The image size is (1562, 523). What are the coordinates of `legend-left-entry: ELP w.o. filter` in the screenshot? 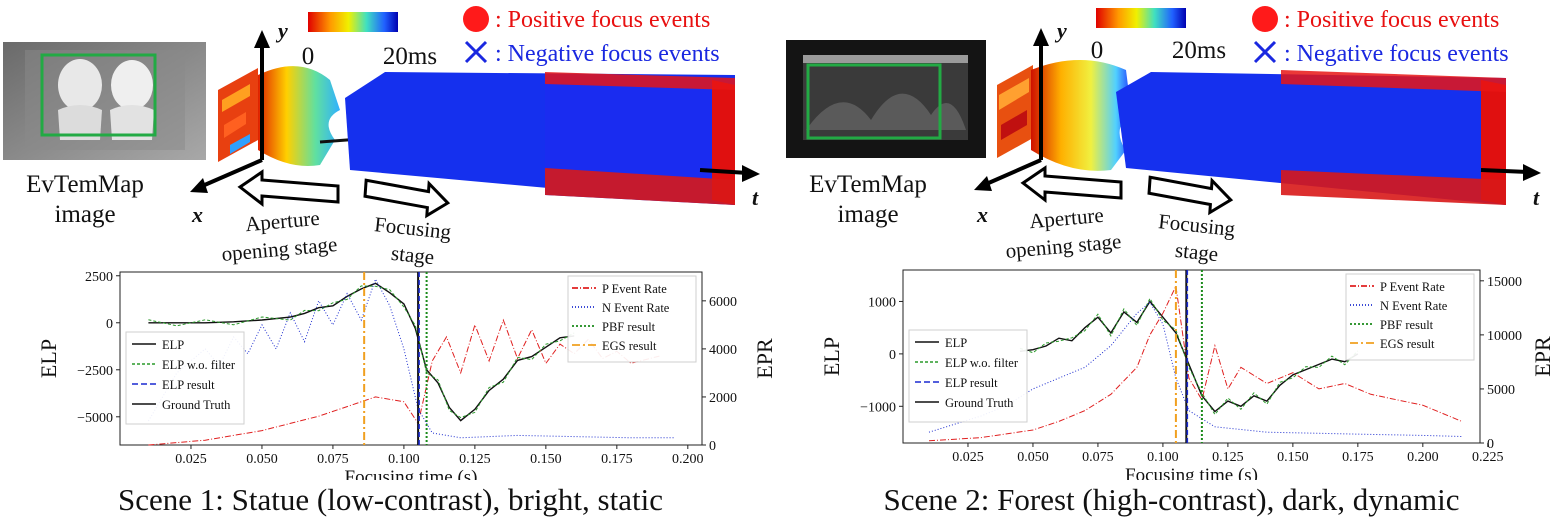 It's located at (982, 363).